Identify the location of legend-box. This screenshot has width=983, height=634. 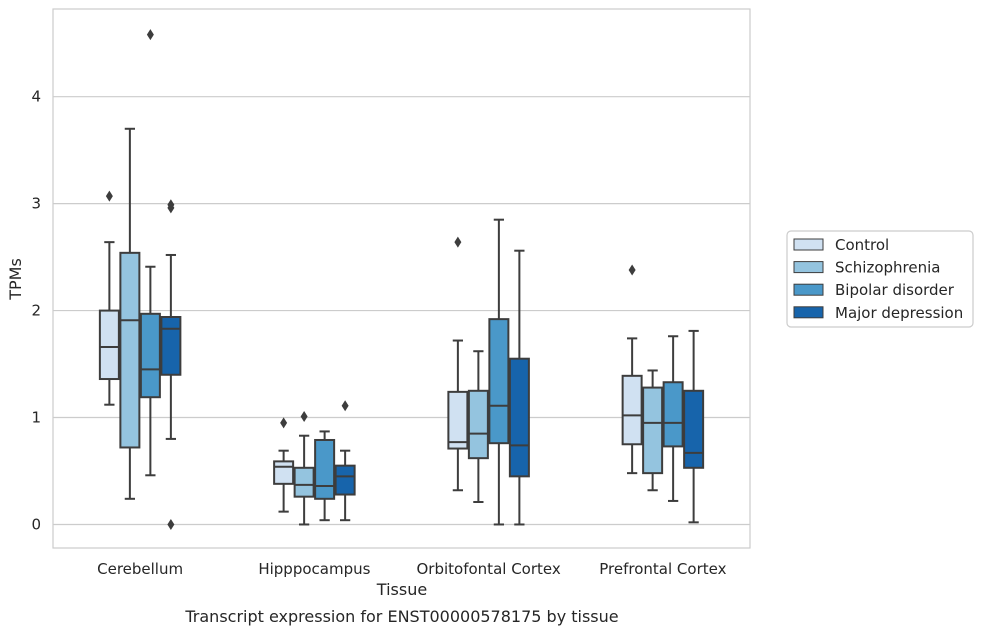
(880, 279).